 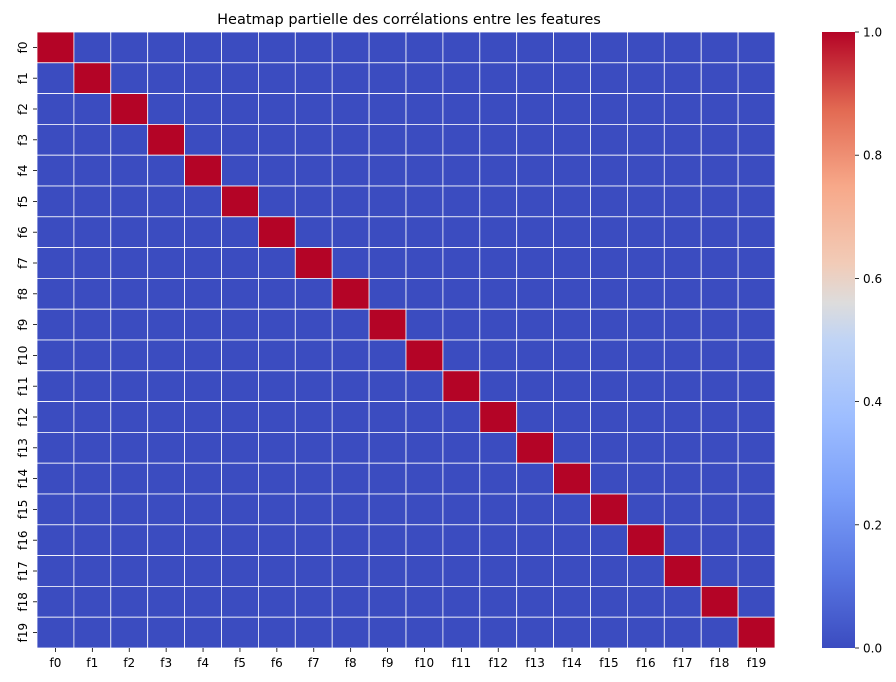 What do you see at coordinates (872, 33) in the screenshot?
I see `colorbar-tick-label: 1.0` at bounding box center [872, 33].